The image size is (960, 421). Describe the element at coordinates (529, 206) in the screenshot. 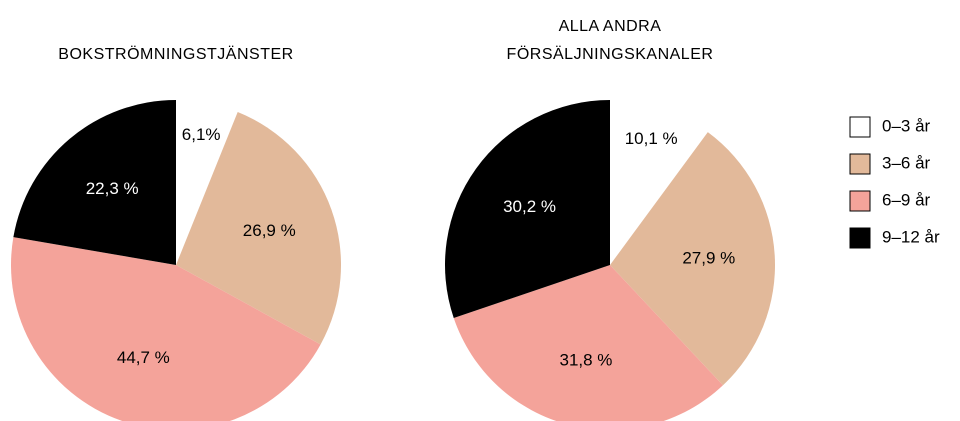

I see `slice-label: 30,2 %` at that location.